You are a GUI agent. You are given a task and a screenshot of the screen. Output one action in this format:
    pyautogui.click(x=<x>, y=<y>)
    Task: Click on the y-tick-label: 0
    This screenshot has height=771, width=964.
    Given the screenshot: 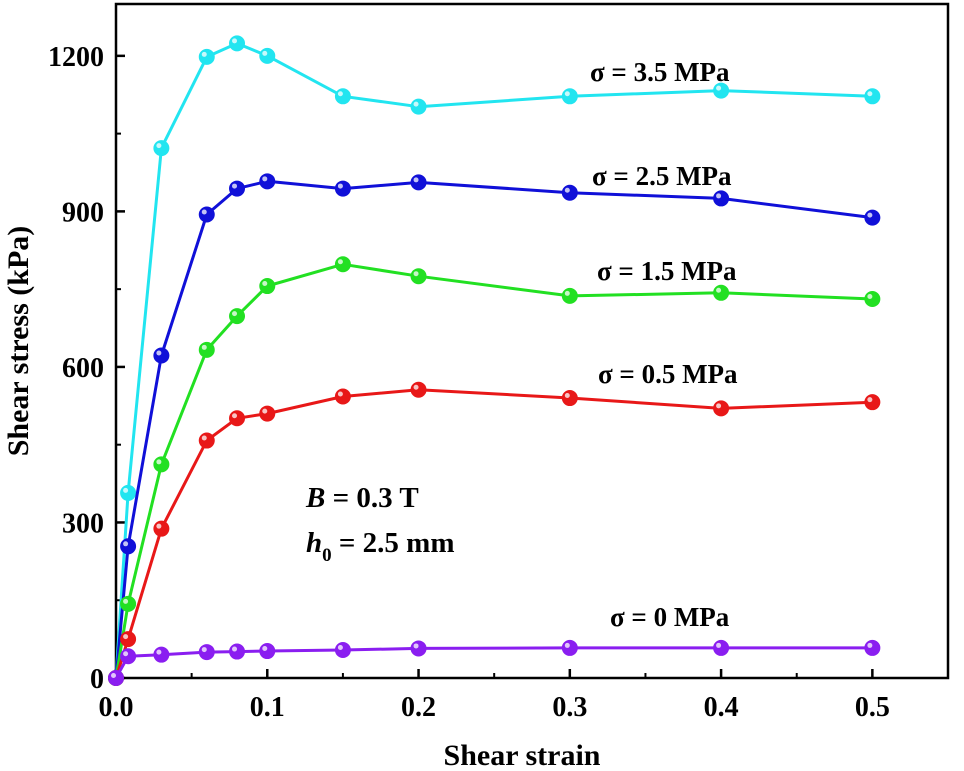 What is the action you would take?
    pyautogui.click(x=97, y=679)
    